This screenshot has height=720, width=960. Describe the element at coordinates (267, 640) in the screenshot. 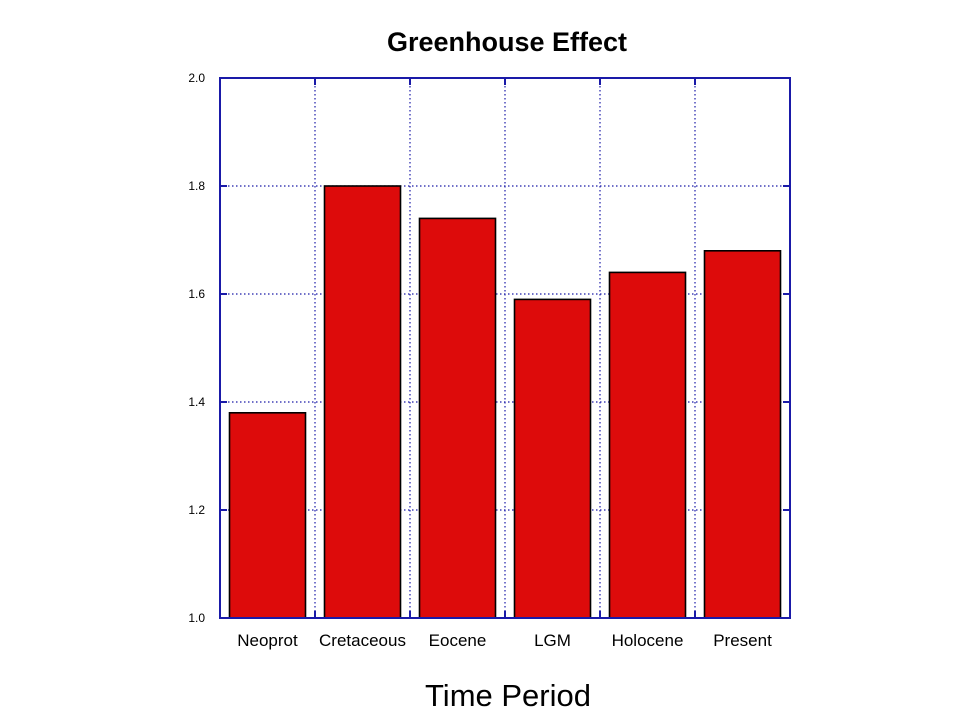

I see `x-tick-label: Neoprot` at that location.